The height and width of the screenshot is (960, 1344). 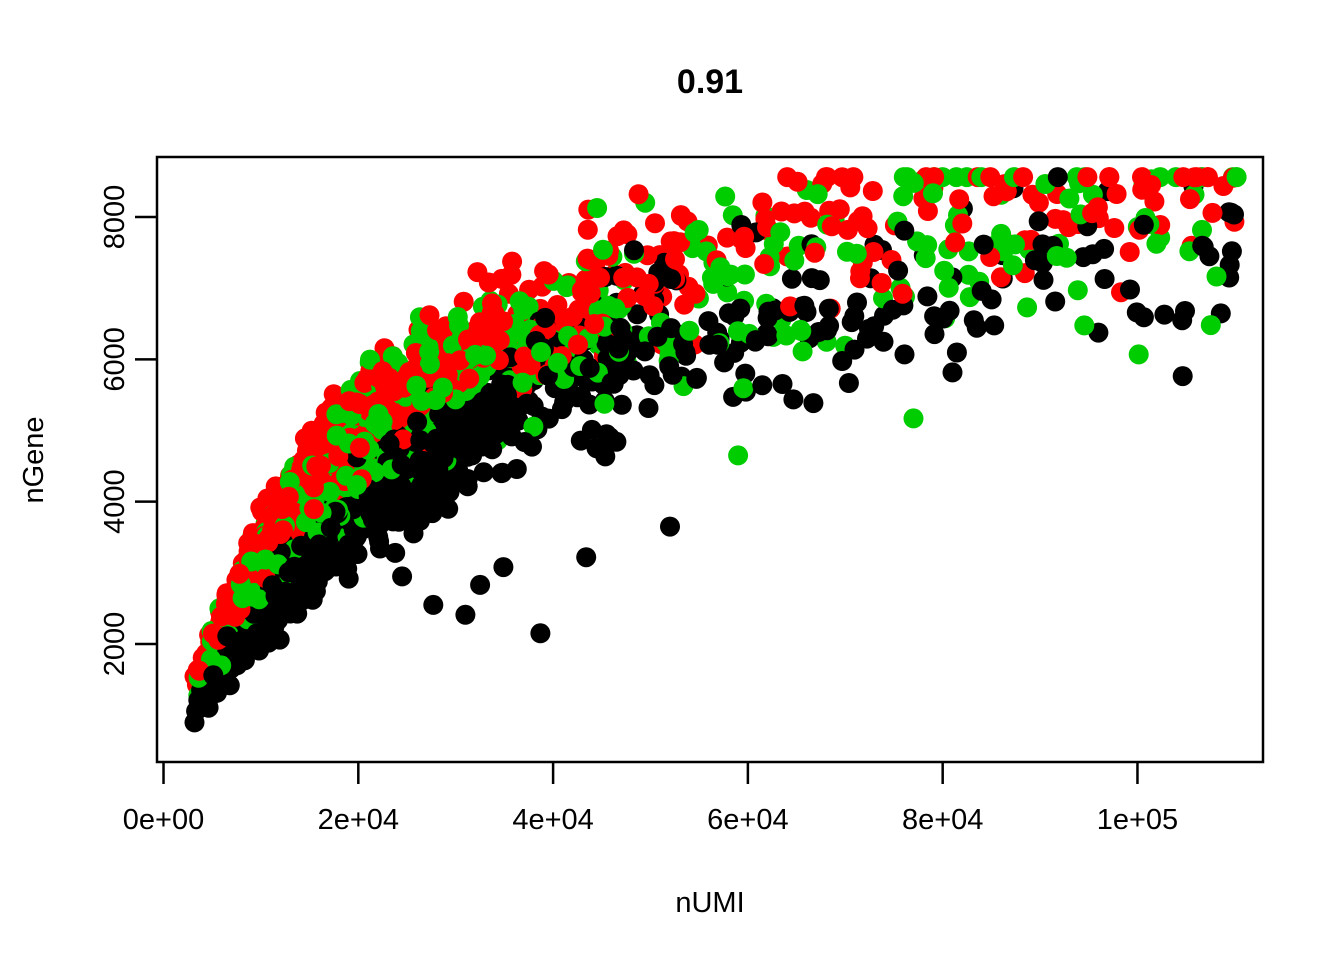 What do you see at coordinates (552, 820) in the screenshot?
I see `x-tick-label: 4e+04` at bounding box center [552, 820].